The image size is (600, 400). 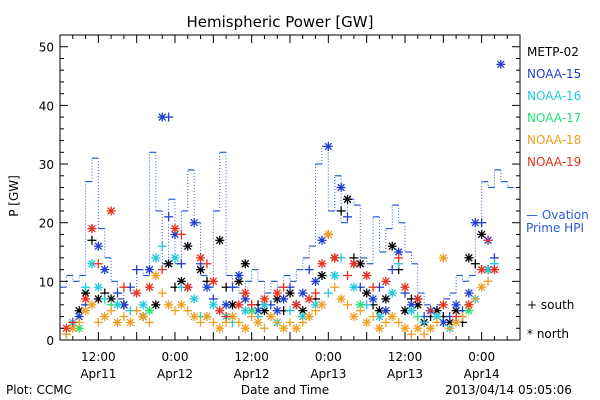 What do you see at coordinates (50, 341) in the screenshot?
I see `y-tick-label: 0` at bounding box center [50, 341].